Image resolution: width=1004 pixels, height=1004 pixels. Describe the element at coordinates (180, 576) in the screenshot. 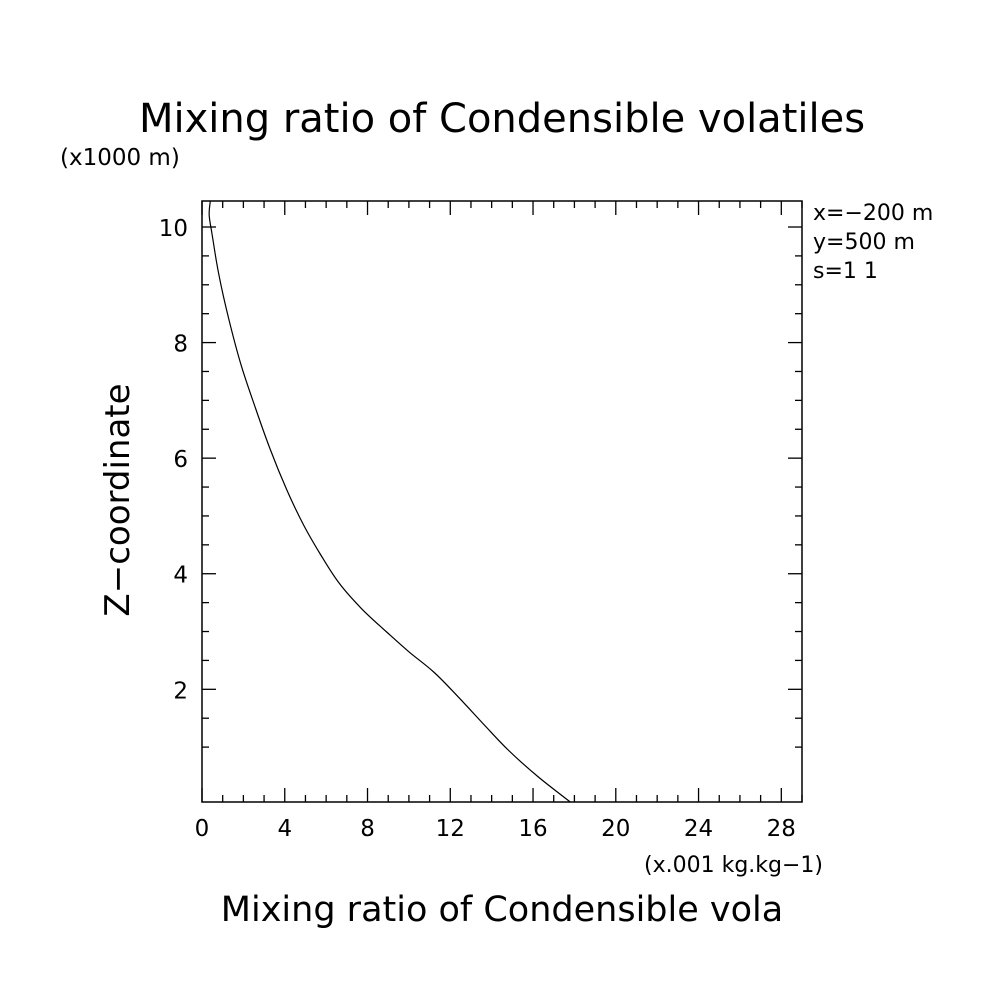

I see `y-tick-label: 4` at that location.